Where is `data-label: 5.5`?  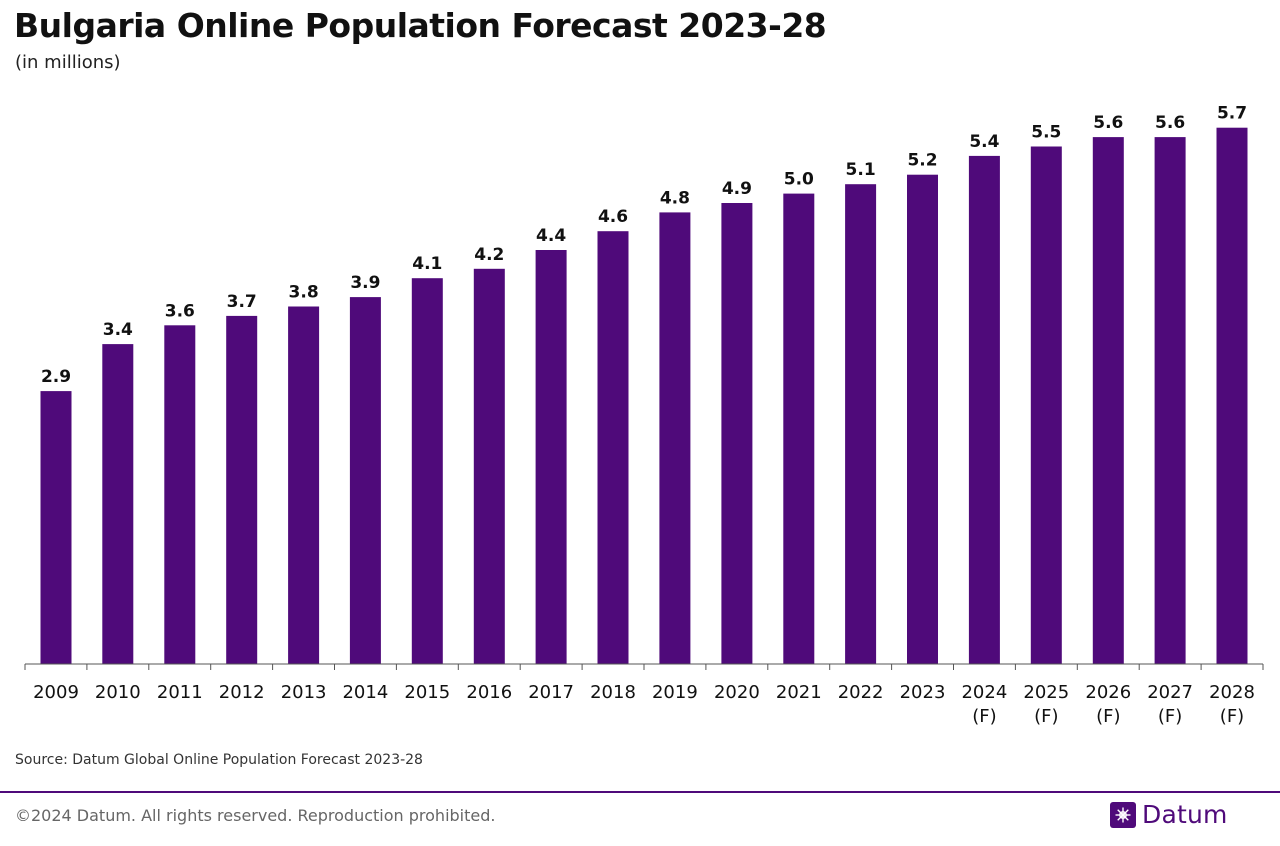 data-label: 5.5 is located at coordinates (1046, 133).